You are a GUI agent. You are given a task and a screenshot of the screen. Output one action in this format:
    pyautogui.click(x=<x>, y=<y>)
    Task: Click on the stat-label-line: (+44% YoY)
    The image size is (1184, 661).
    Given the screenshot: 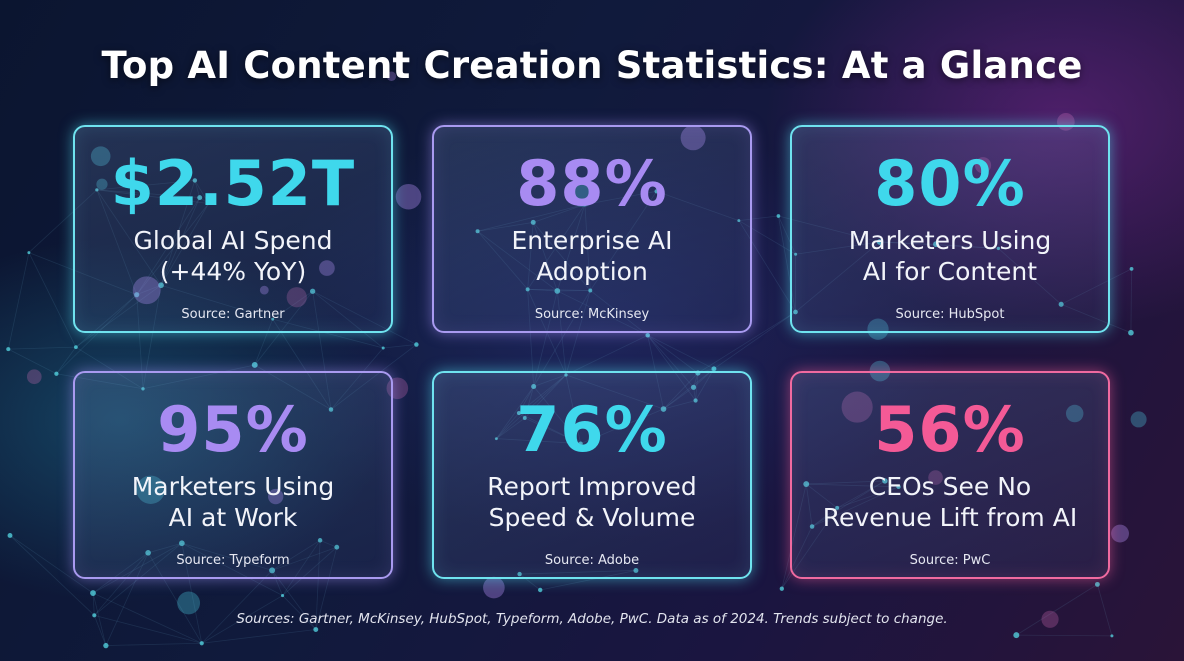 What is the action you would take?
    pyautogui.click(x=233, y=271)
    